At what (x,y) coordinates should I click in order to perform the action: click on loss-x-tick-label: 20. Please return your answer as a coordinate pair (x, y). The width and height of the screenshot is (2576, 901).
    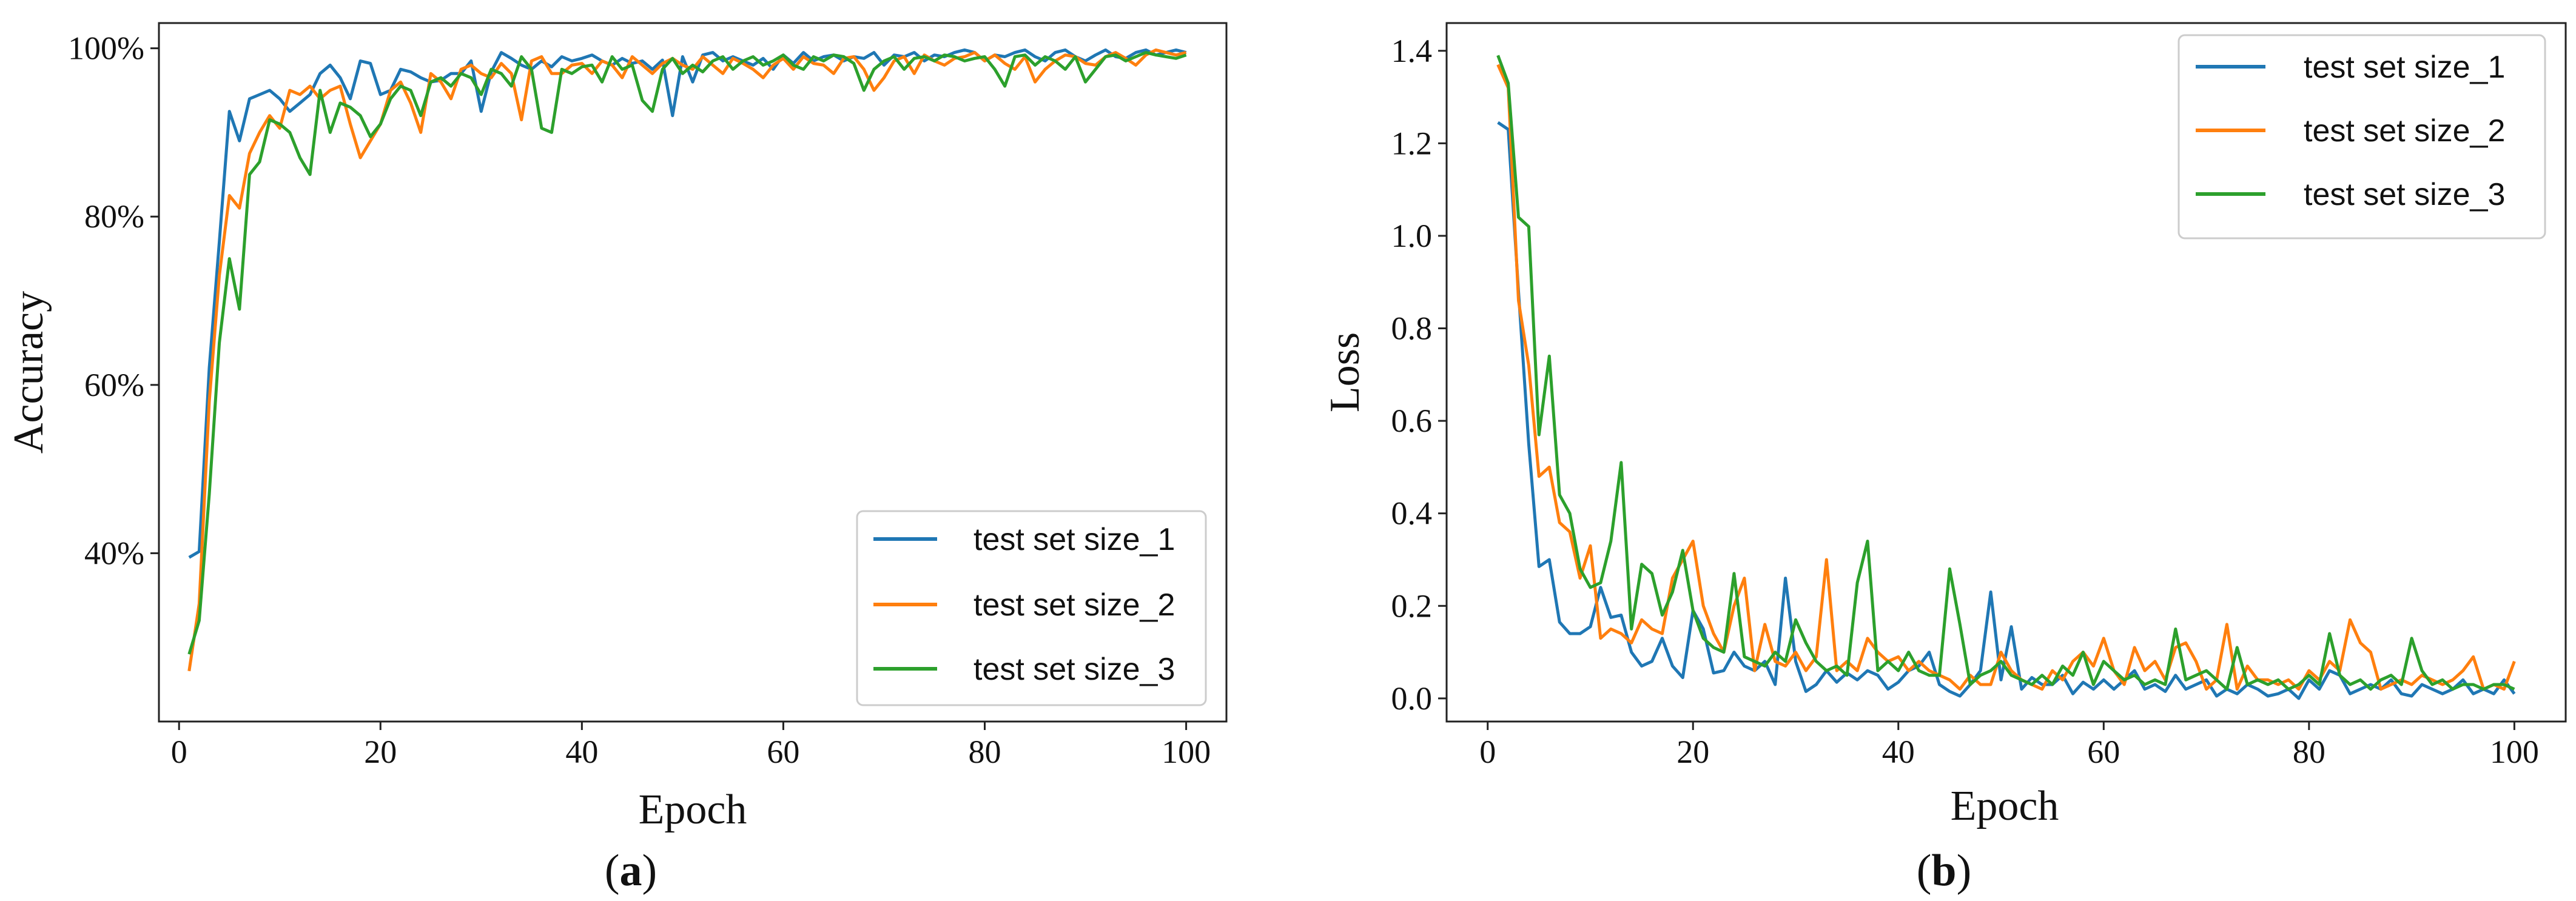
    Looking at the image, I should click on (1692, 752).